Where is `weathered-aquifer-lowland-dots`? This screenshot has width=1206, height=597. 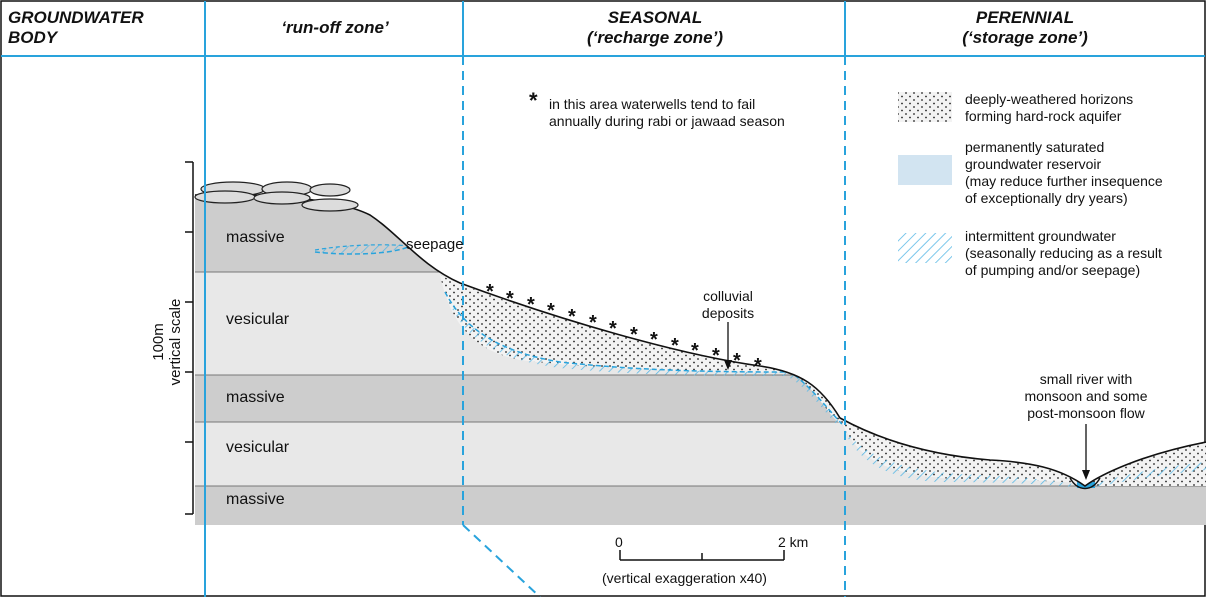
weathered-aquifer-lowland-dots is located at coordinates (1023, 452).